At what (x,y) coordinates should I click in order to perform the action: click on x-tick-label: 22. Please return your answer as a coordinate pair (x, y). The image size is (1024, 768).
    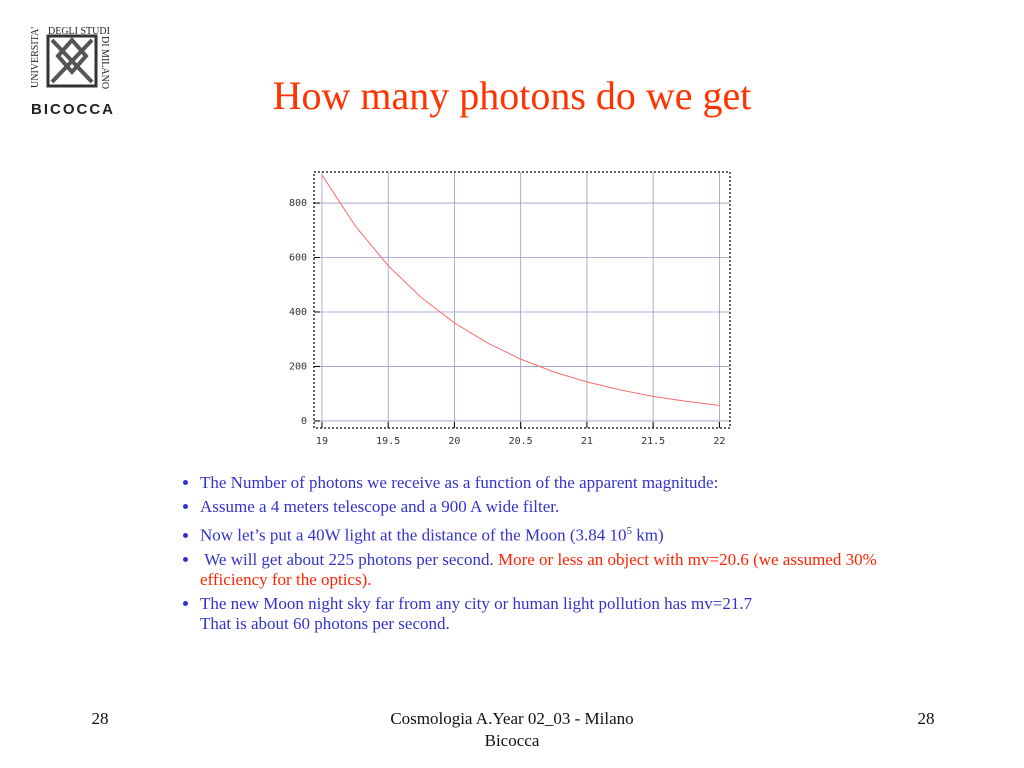
    Looking at the image, I should click on (719, 441).